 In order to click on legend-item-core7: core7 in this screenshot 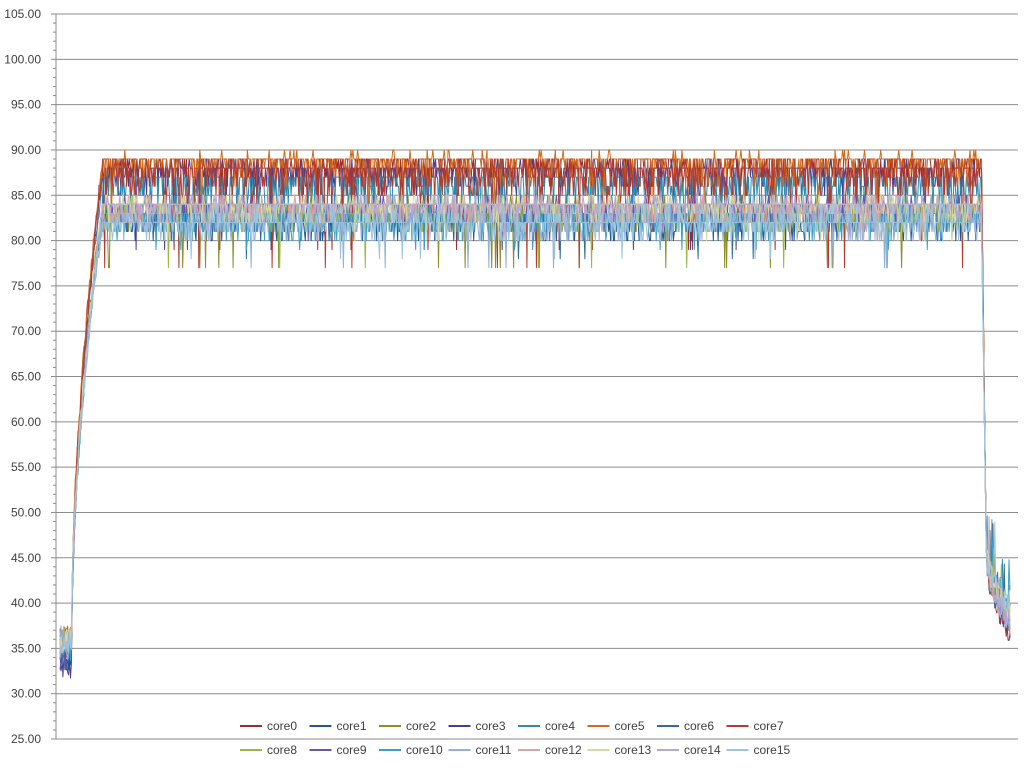, I will do `click(755, 726)`.